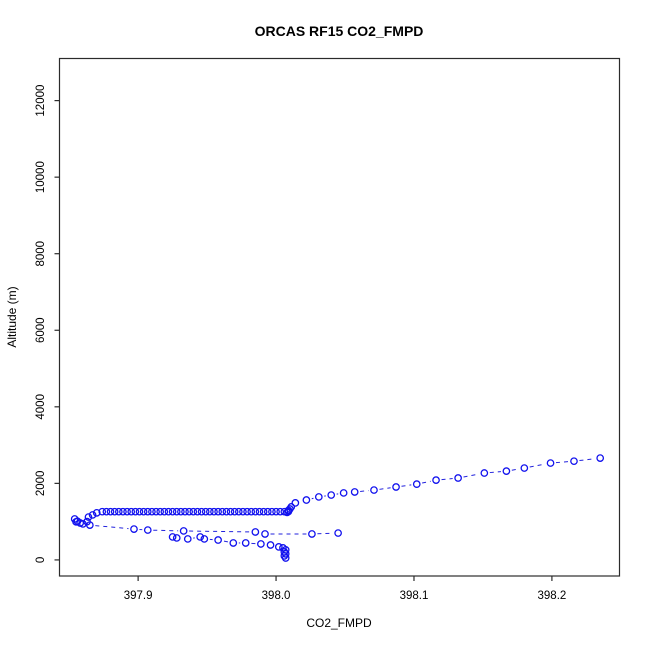 Image resolution: width=650 pixels, height=650 pixels. Describe the element at coordinates (337, 491) in the screenshot. I see `series-level-run-and-climb` at that location.